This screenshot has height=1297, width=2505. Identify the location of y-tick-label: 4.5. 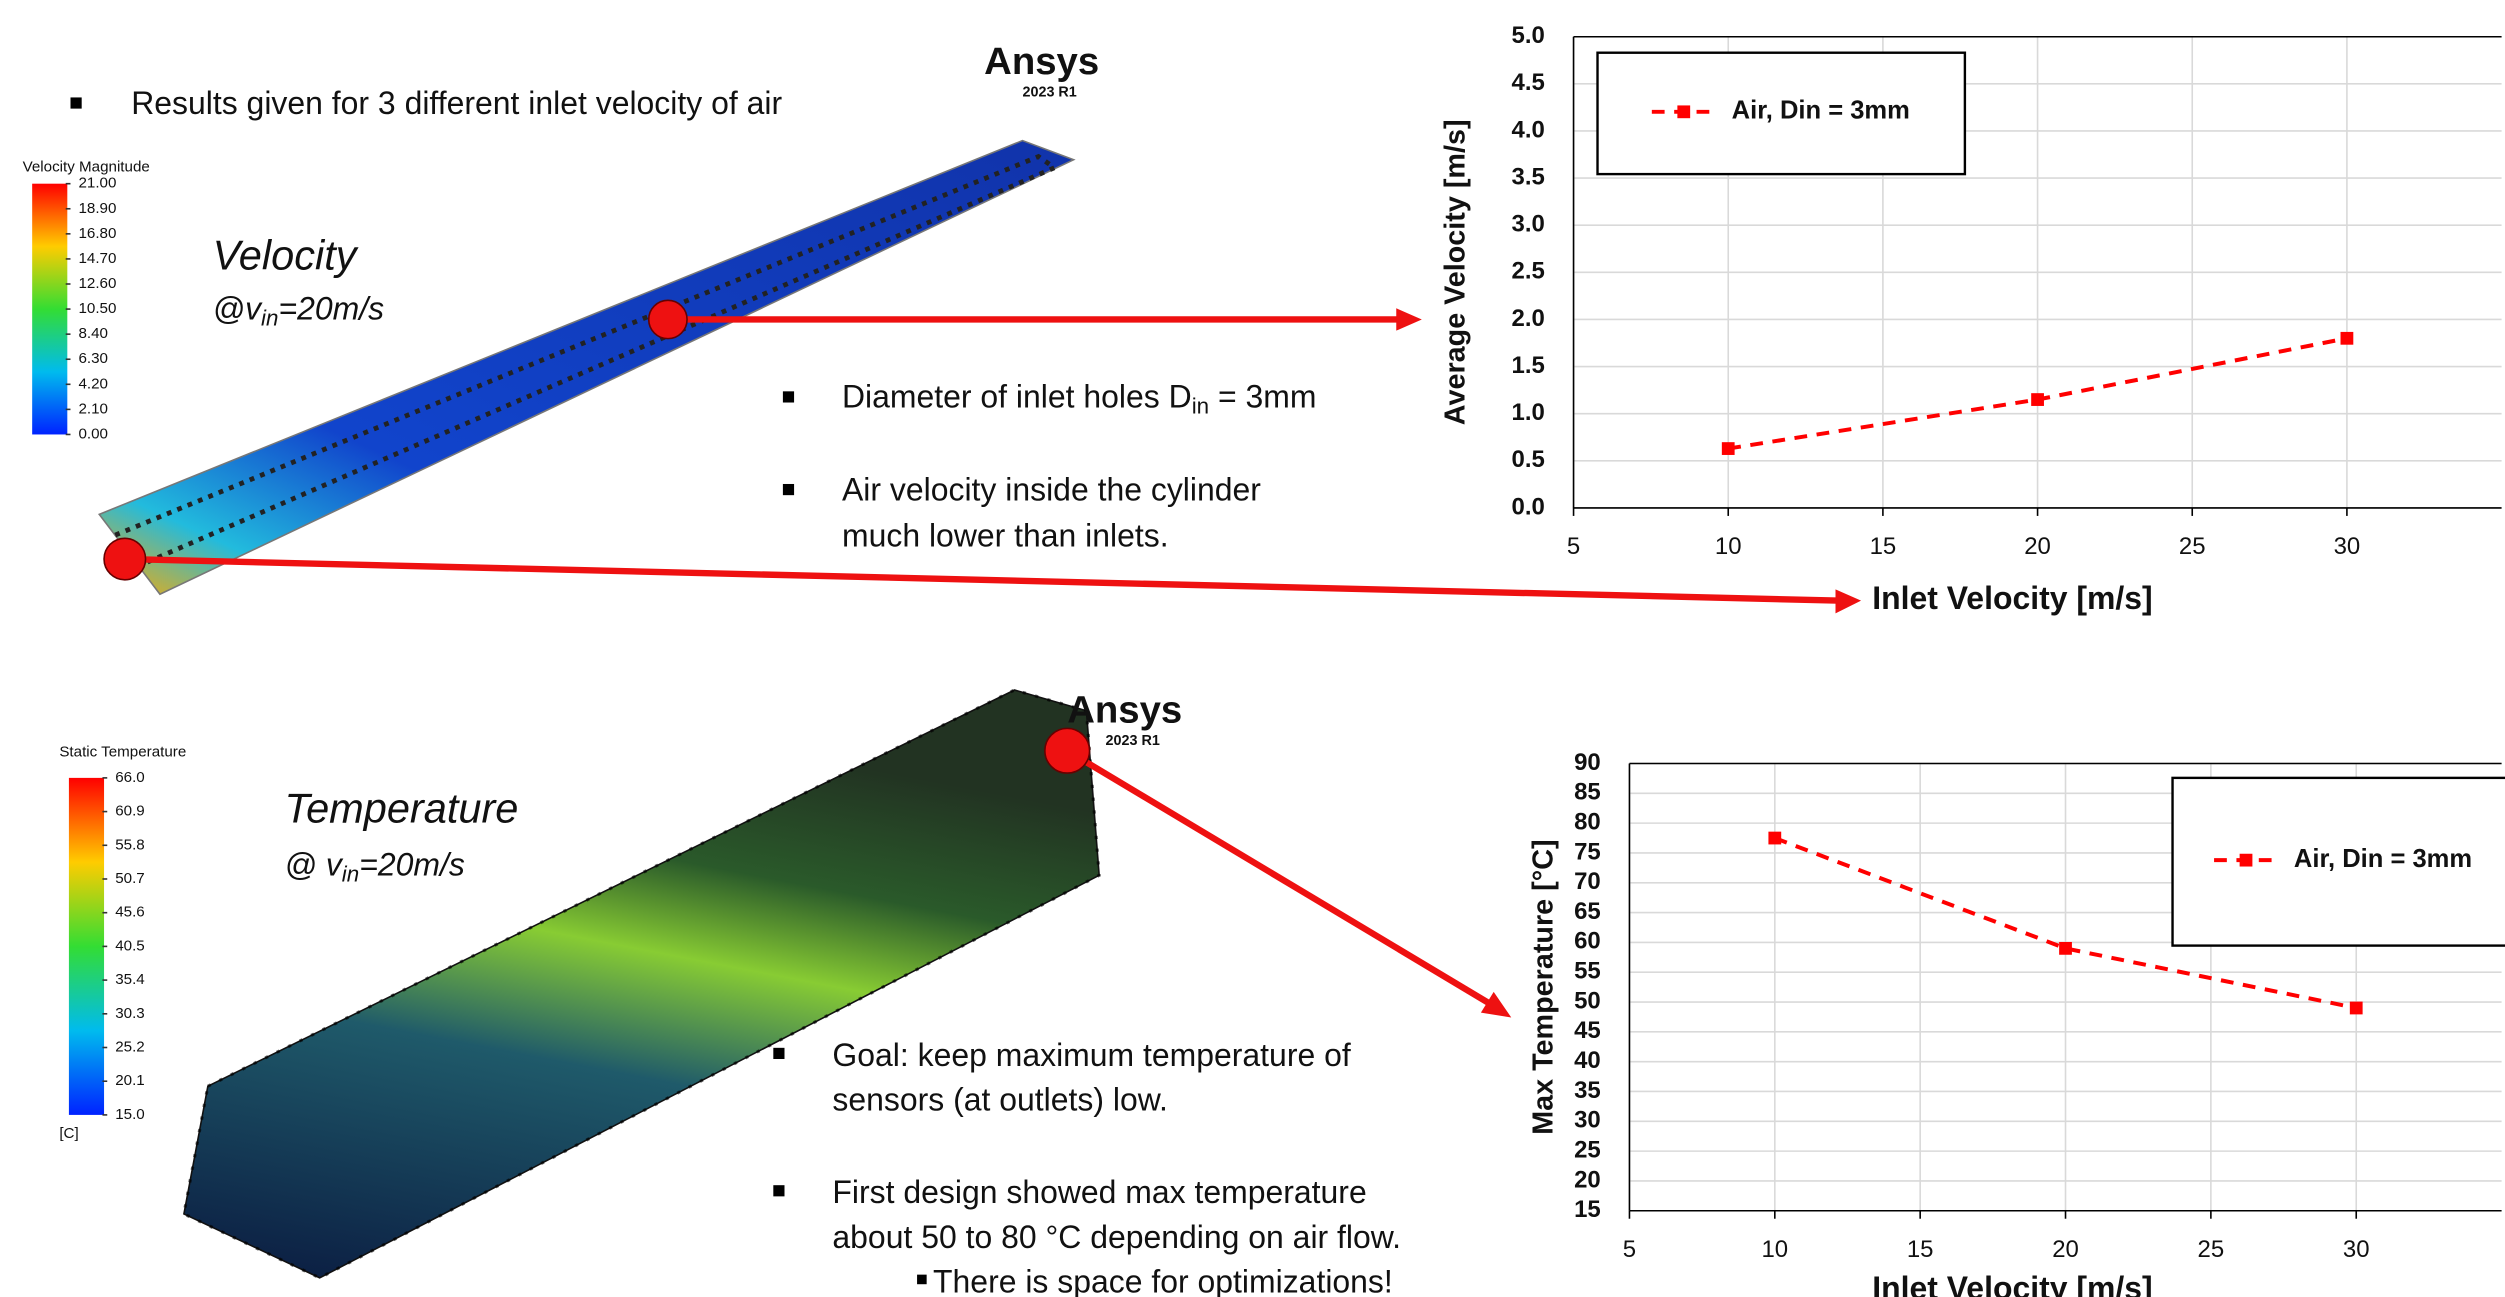
(1528, 82).